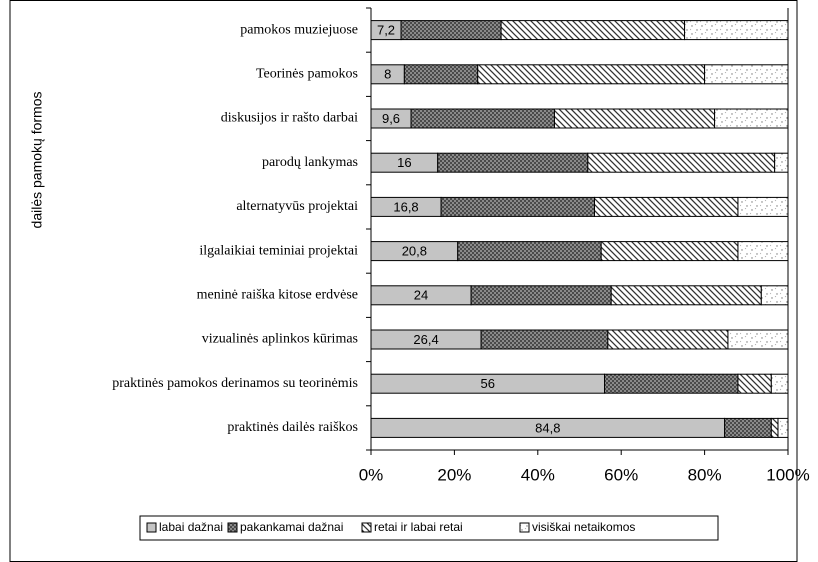  What do you see at coordinates (280, 339) in the screenshot?
I see `category-label: vizualinės aplinkos kūrimas` at bounding box center [280, 339].